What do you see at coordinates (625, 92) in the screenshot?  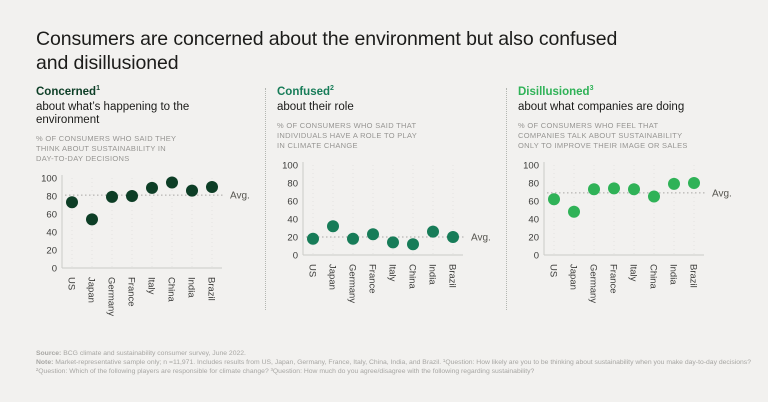 I see `panel-heading: Disillusioned3` at bounding box center [625, 92].